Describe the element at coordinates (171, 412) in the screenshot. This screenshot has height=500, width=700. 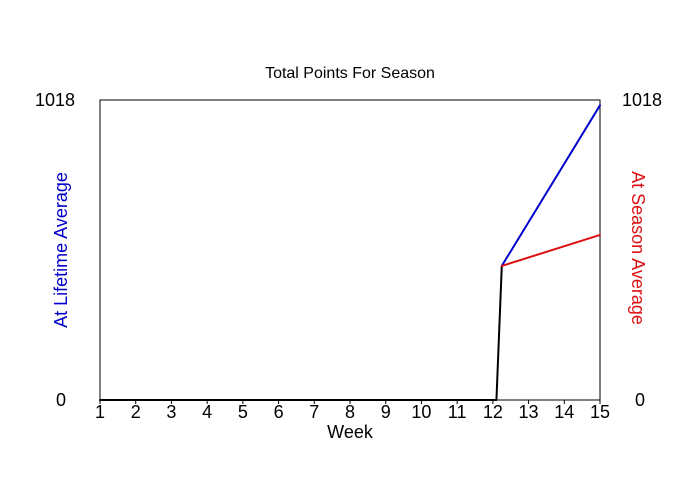
I see `x-tick-label: 3` at that location.